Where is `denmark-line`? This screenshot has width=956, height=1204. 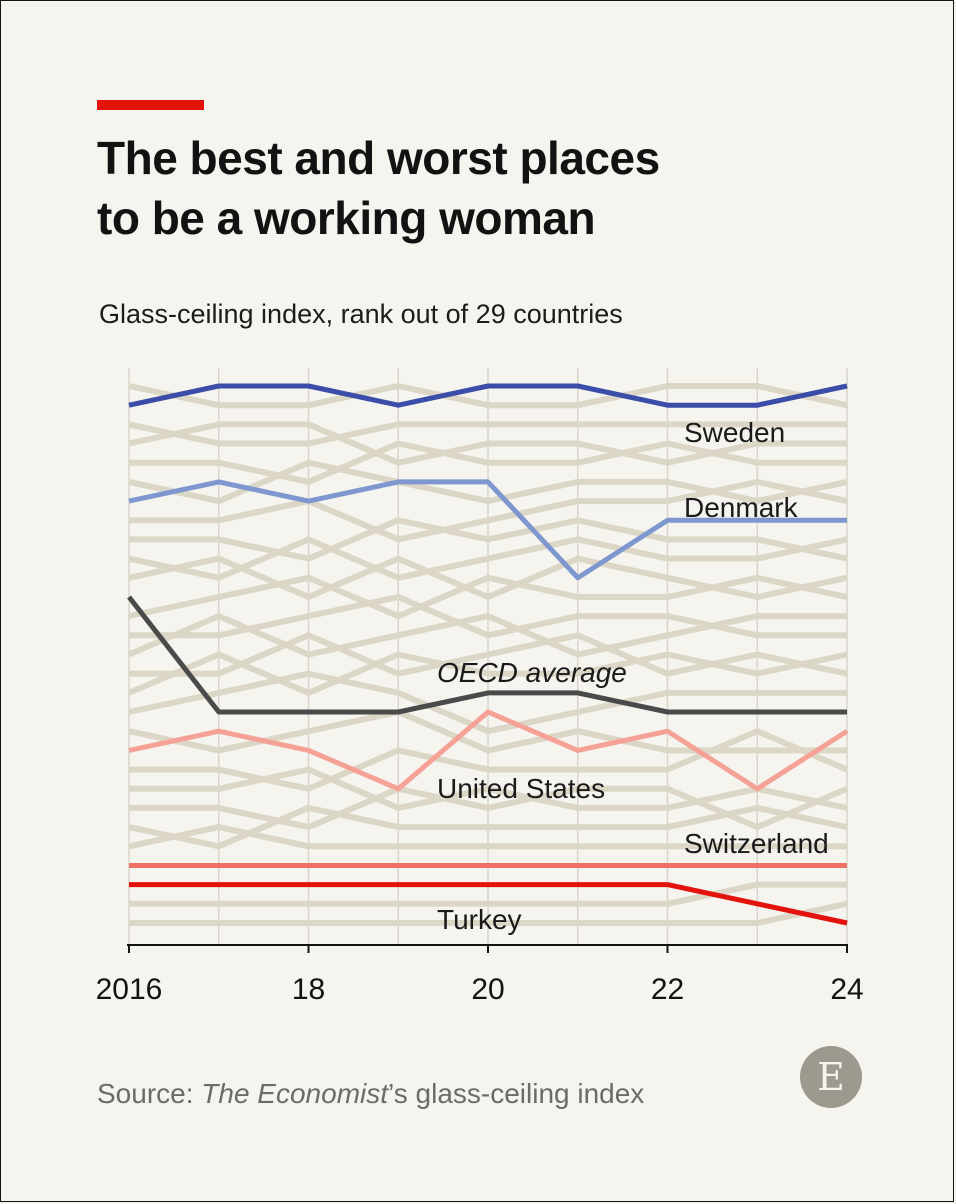 denmark-line is located at coordinates (487, 530).